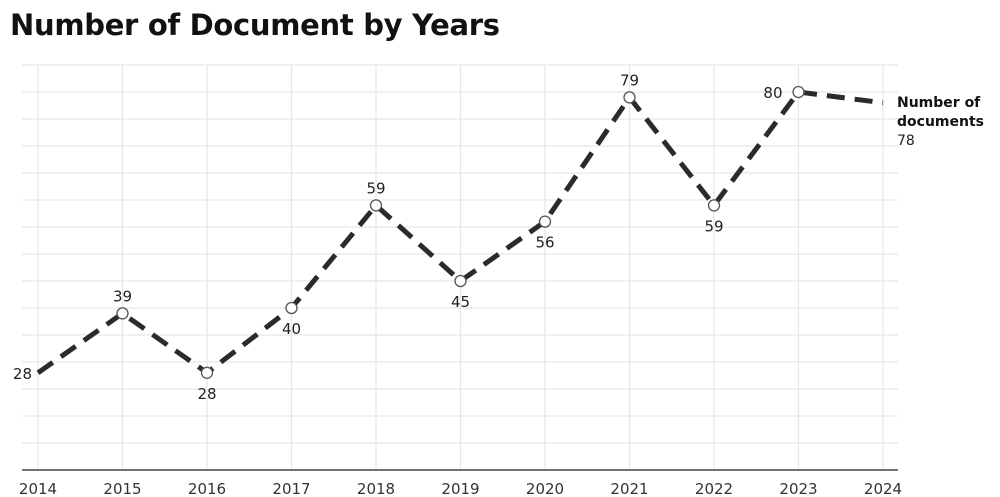 The image size is (1000, 497). Describe the element at coordinates (906, 141) in the screenshot. I see `series-last-value-label: 78` at that location.